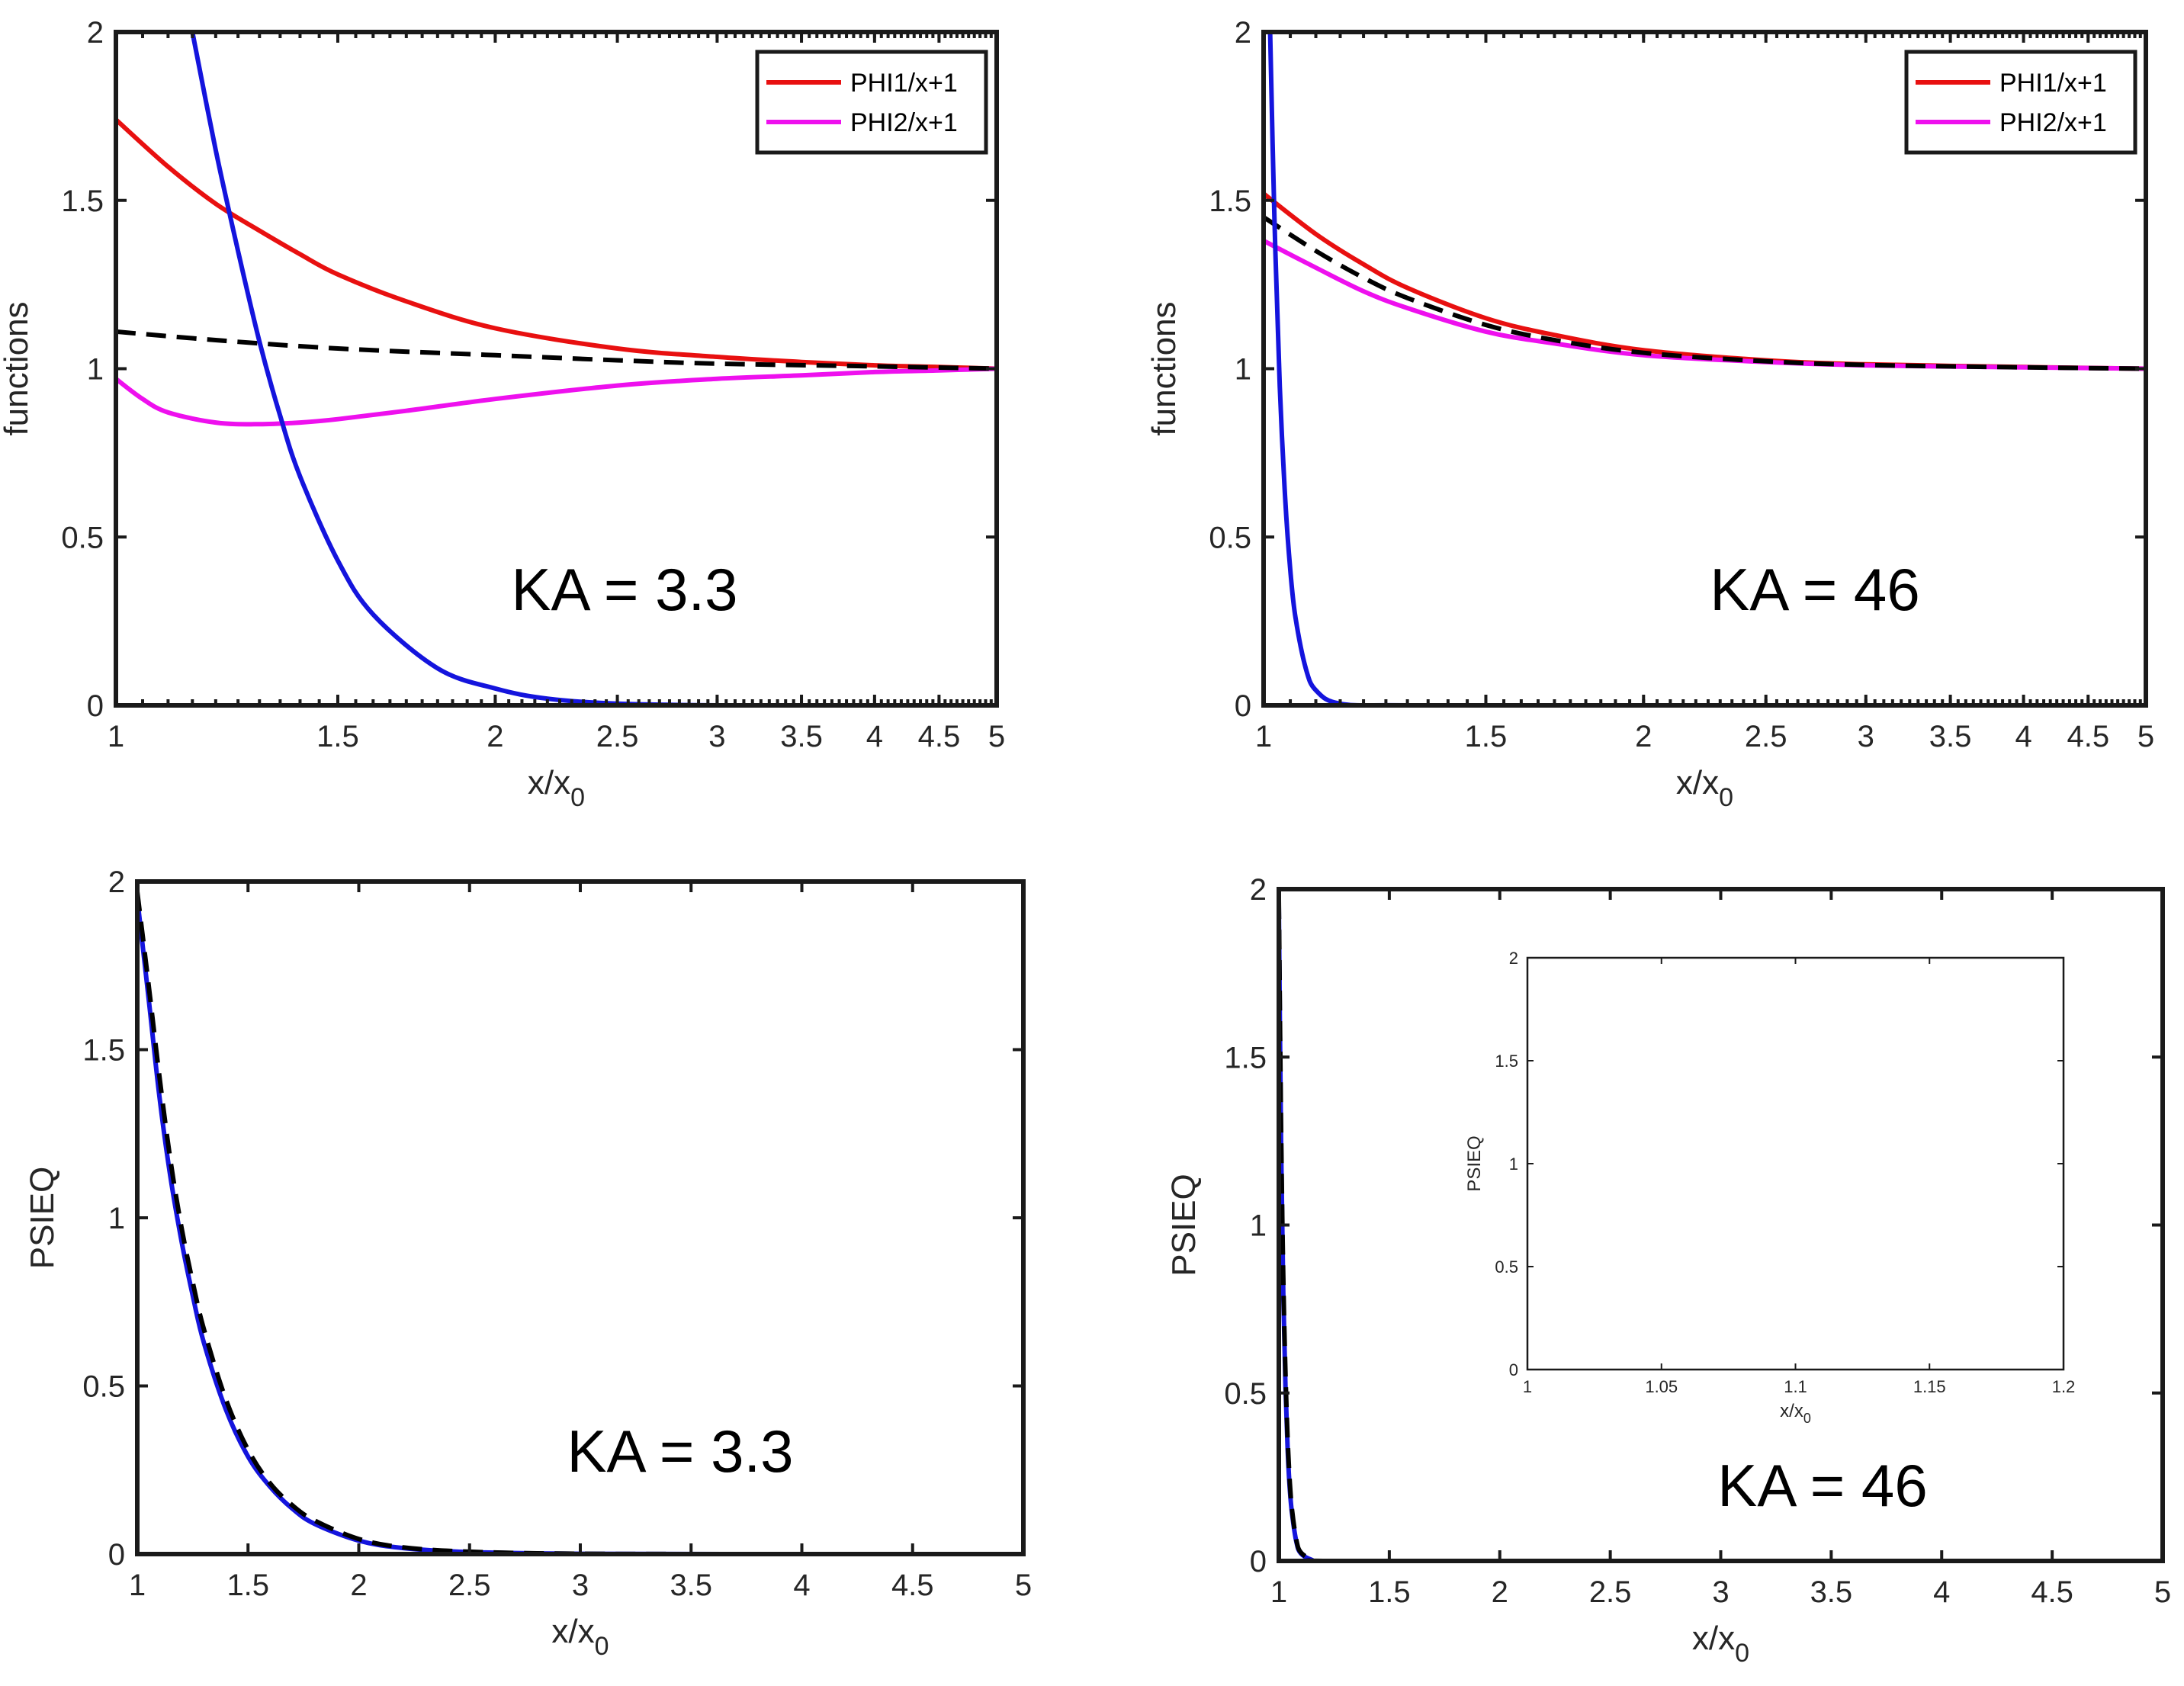 The height and width of the screenshot is (1686, 2184). I want to click on bottom-right-inset-x-axis-label: x/x0, so click(1795, 1413).